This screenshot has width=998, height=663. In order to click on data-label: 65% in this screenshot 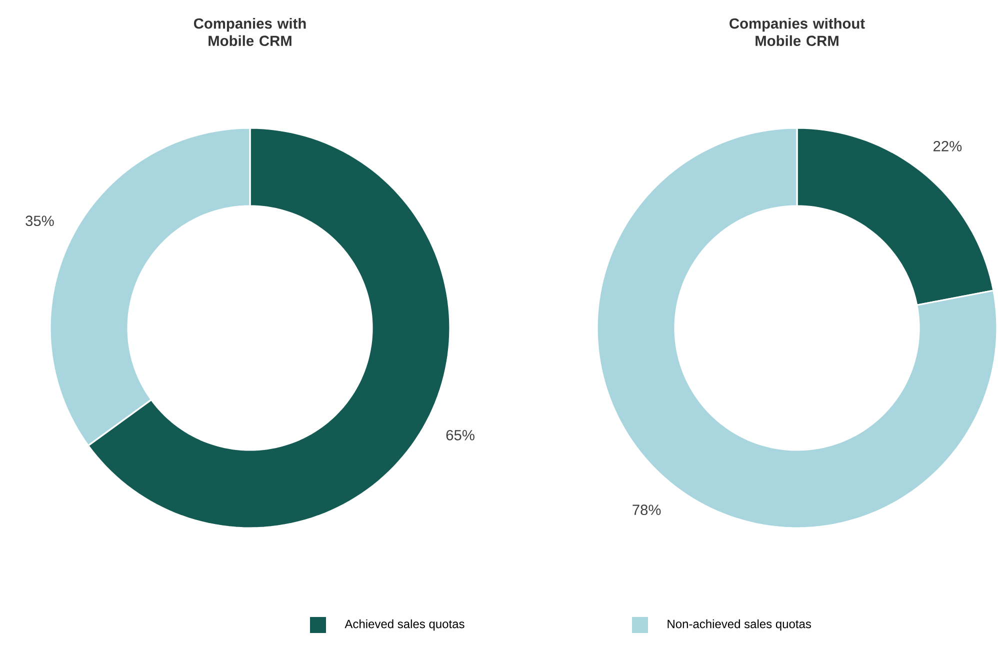, I will do `click(460, 435)`.